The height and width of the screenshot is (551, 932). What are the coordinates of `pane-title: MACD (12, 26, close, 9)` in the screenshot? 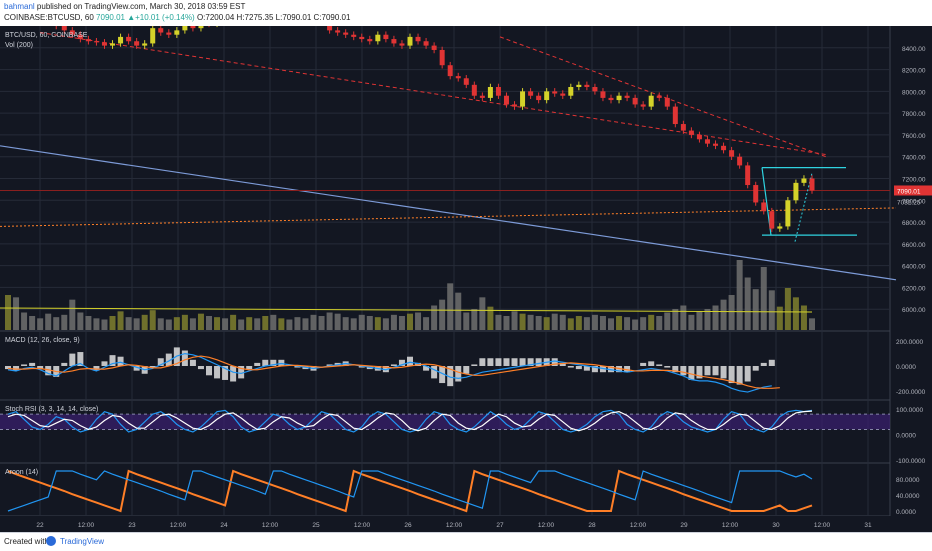 It's located at (42, 340).